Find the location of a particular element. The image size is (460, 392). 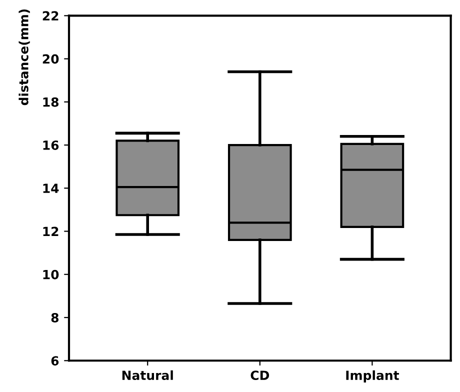

x-tick-label: Natural is located at coordinates (147, 375).